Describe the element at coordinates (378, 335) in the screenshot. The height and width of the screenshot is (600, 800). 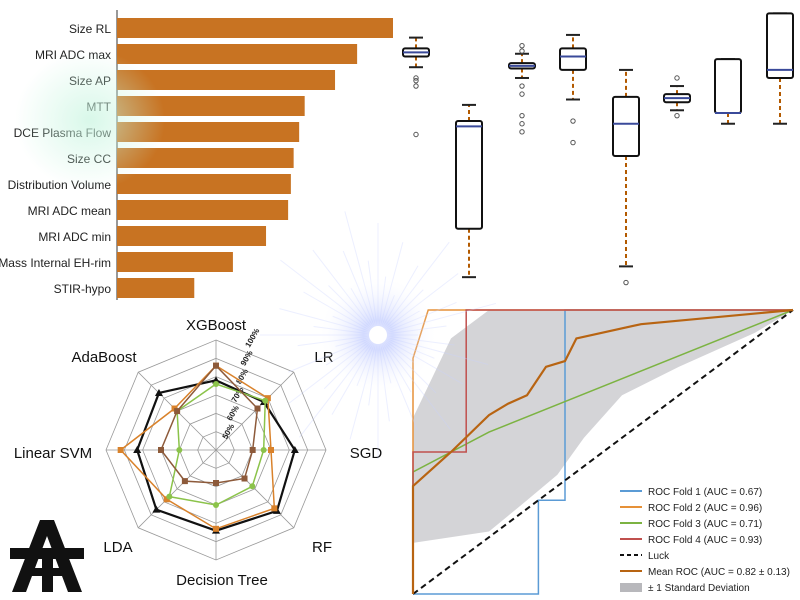
I see `lens-flare-center` at that location.